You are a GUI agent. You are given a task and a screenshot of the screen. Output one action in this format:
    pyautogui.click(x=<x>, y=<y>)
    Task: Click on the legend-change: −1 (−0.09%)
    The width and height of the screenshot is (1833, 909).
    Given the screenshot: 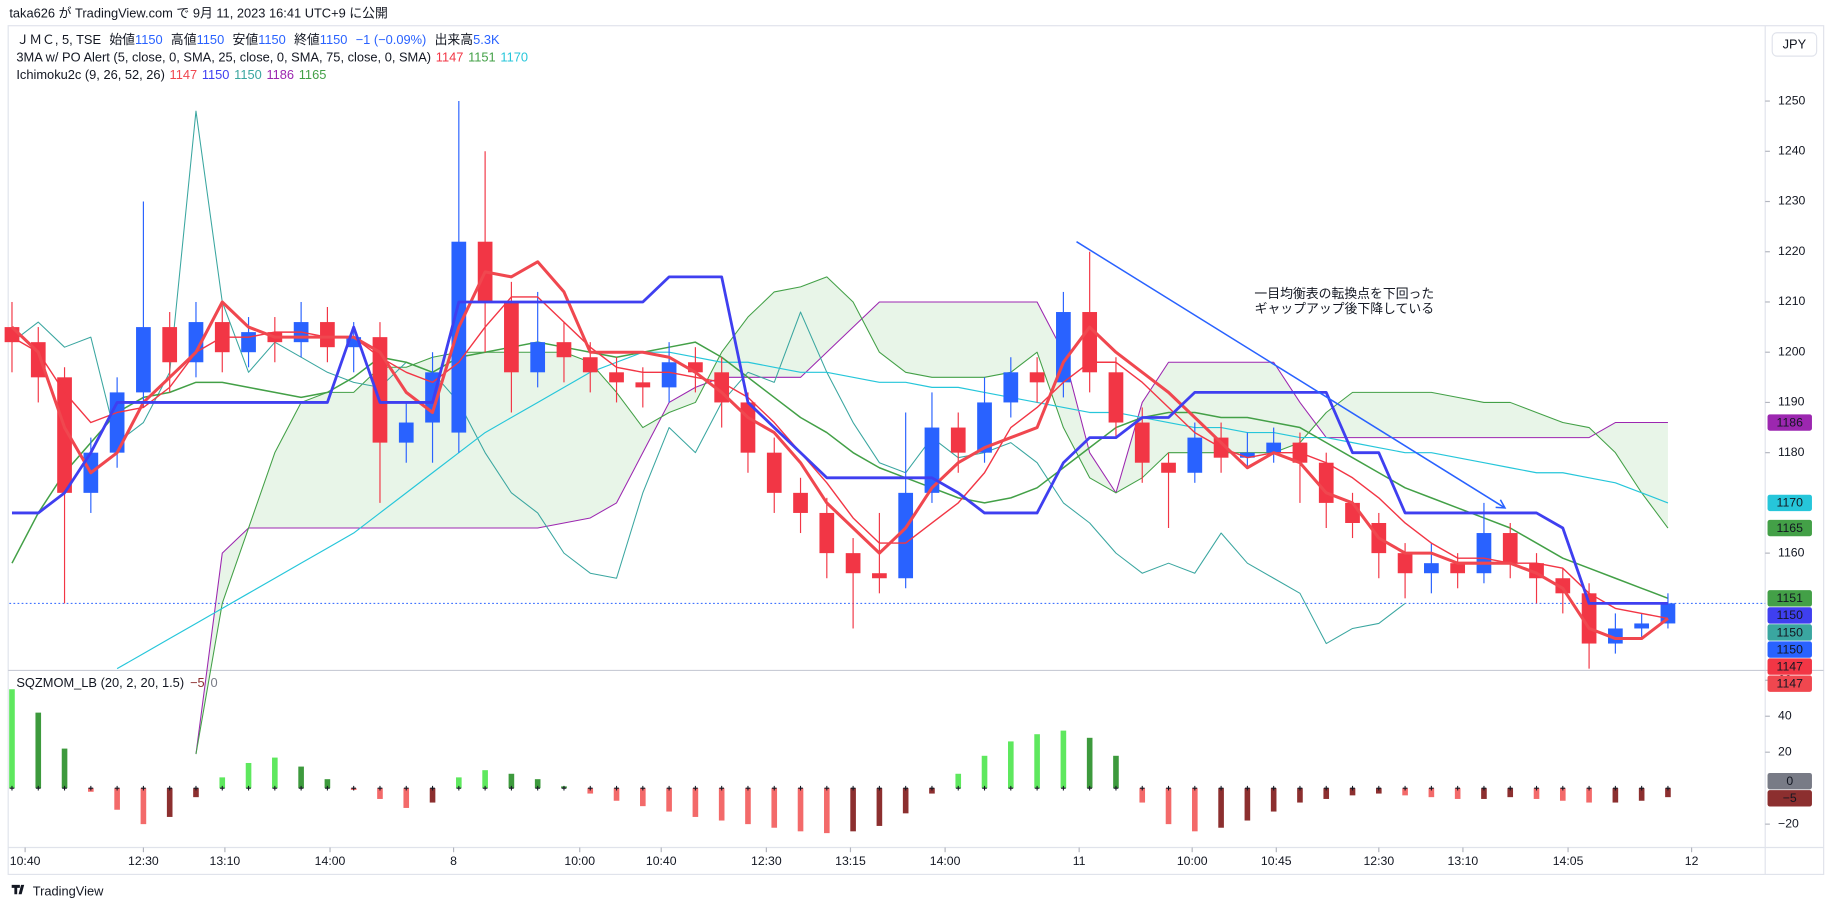 What is the action you would take?
    pyautogui.click(x=391, y=39)
    